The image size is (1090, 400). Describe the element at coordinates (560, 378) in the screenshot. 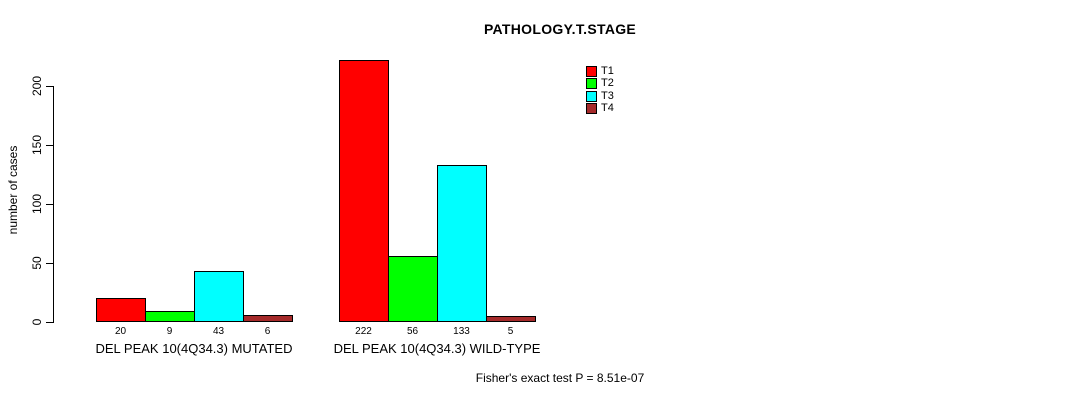

I see `fisher-test-annotation: Fisher's exact test P = 8.51e-07` at that location.